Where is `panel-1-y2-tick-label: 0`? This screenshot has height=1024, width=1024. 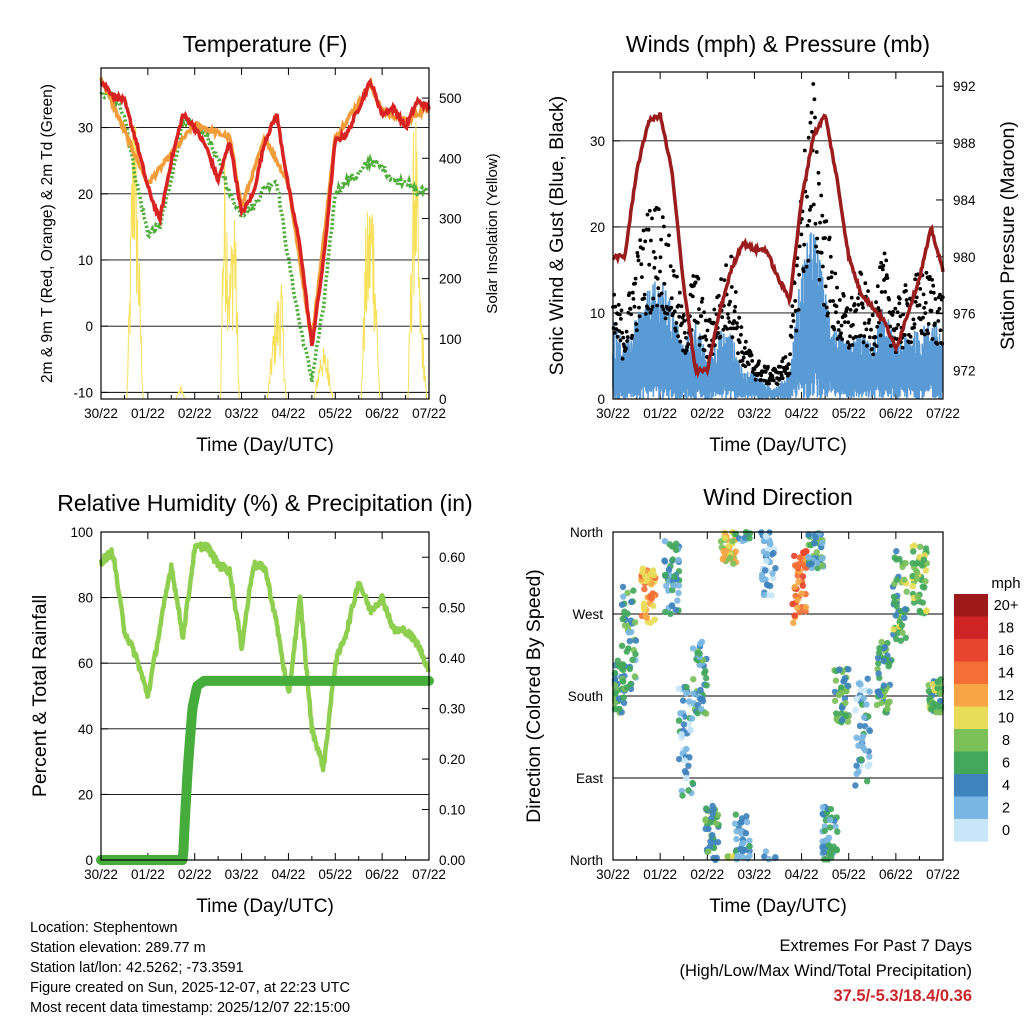 panel-1-y2-tick-label: 0 is located at coordinates (443, 399).